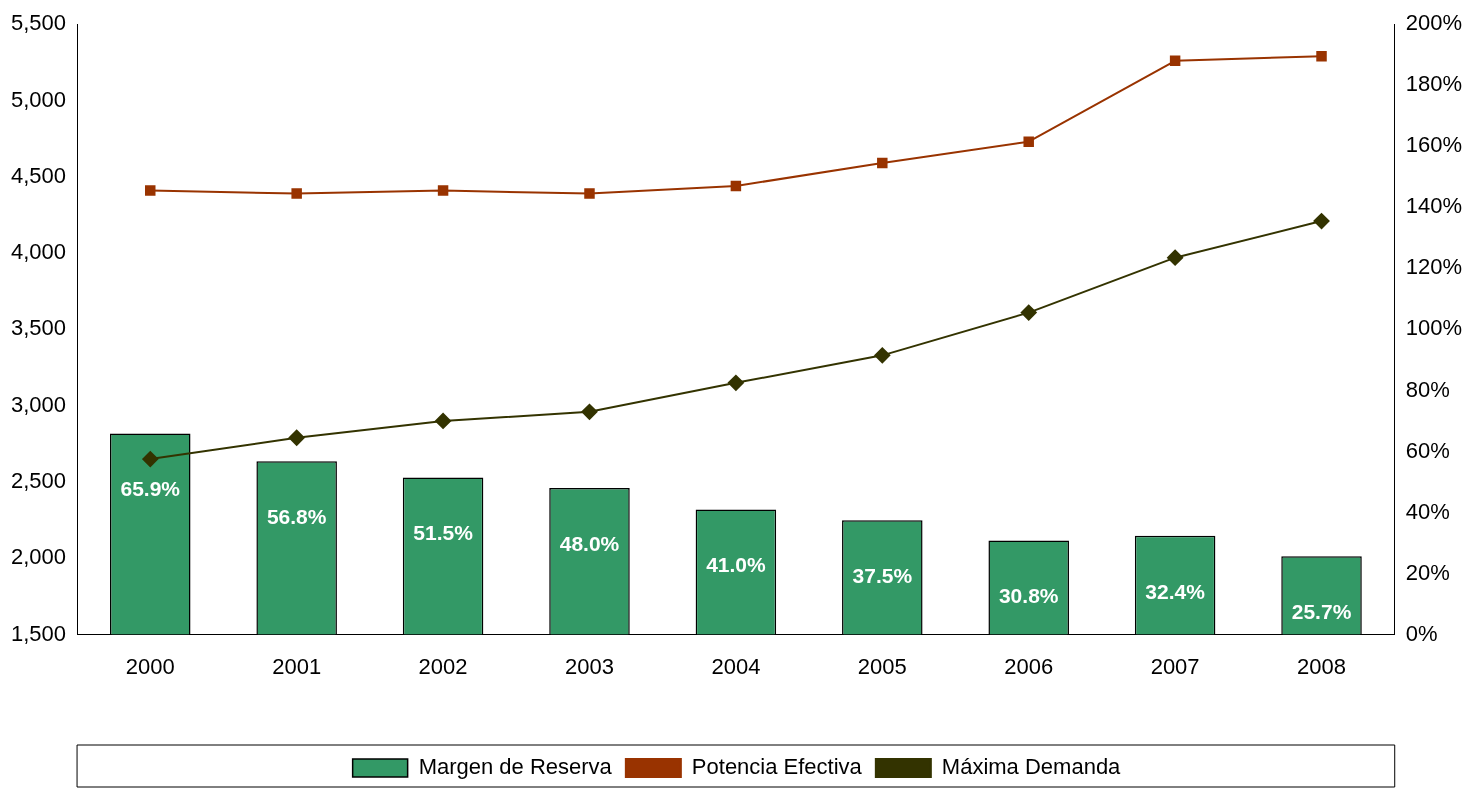 The height and width of the screenshot is (797, 1473). Describe the element at coordinates (1427, 389) in the screenshot. I see `y2-tick-label: 80%` at that location.